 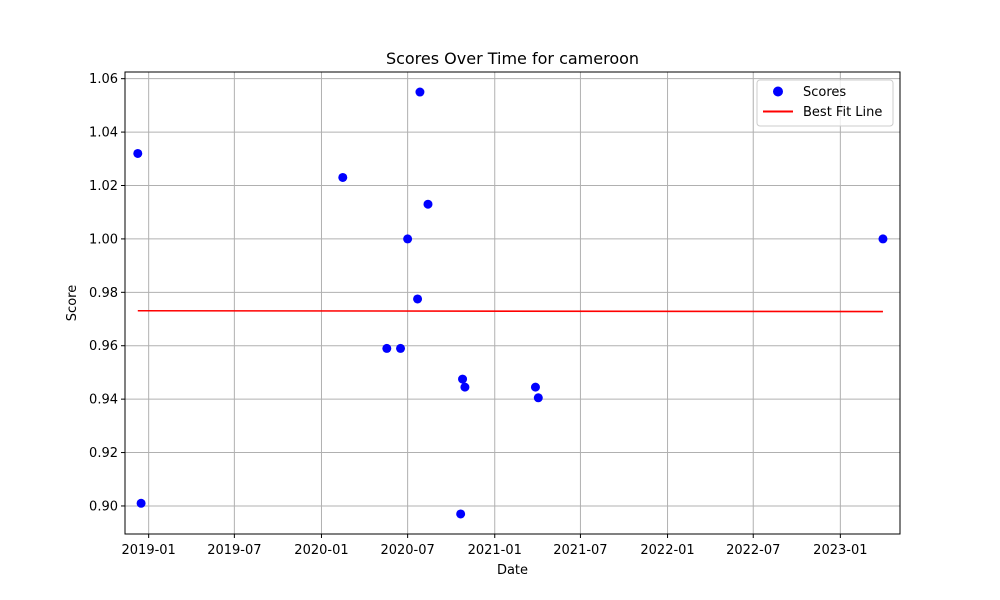 I want to click on legend-scores-marker, so click(x=778, y=91).